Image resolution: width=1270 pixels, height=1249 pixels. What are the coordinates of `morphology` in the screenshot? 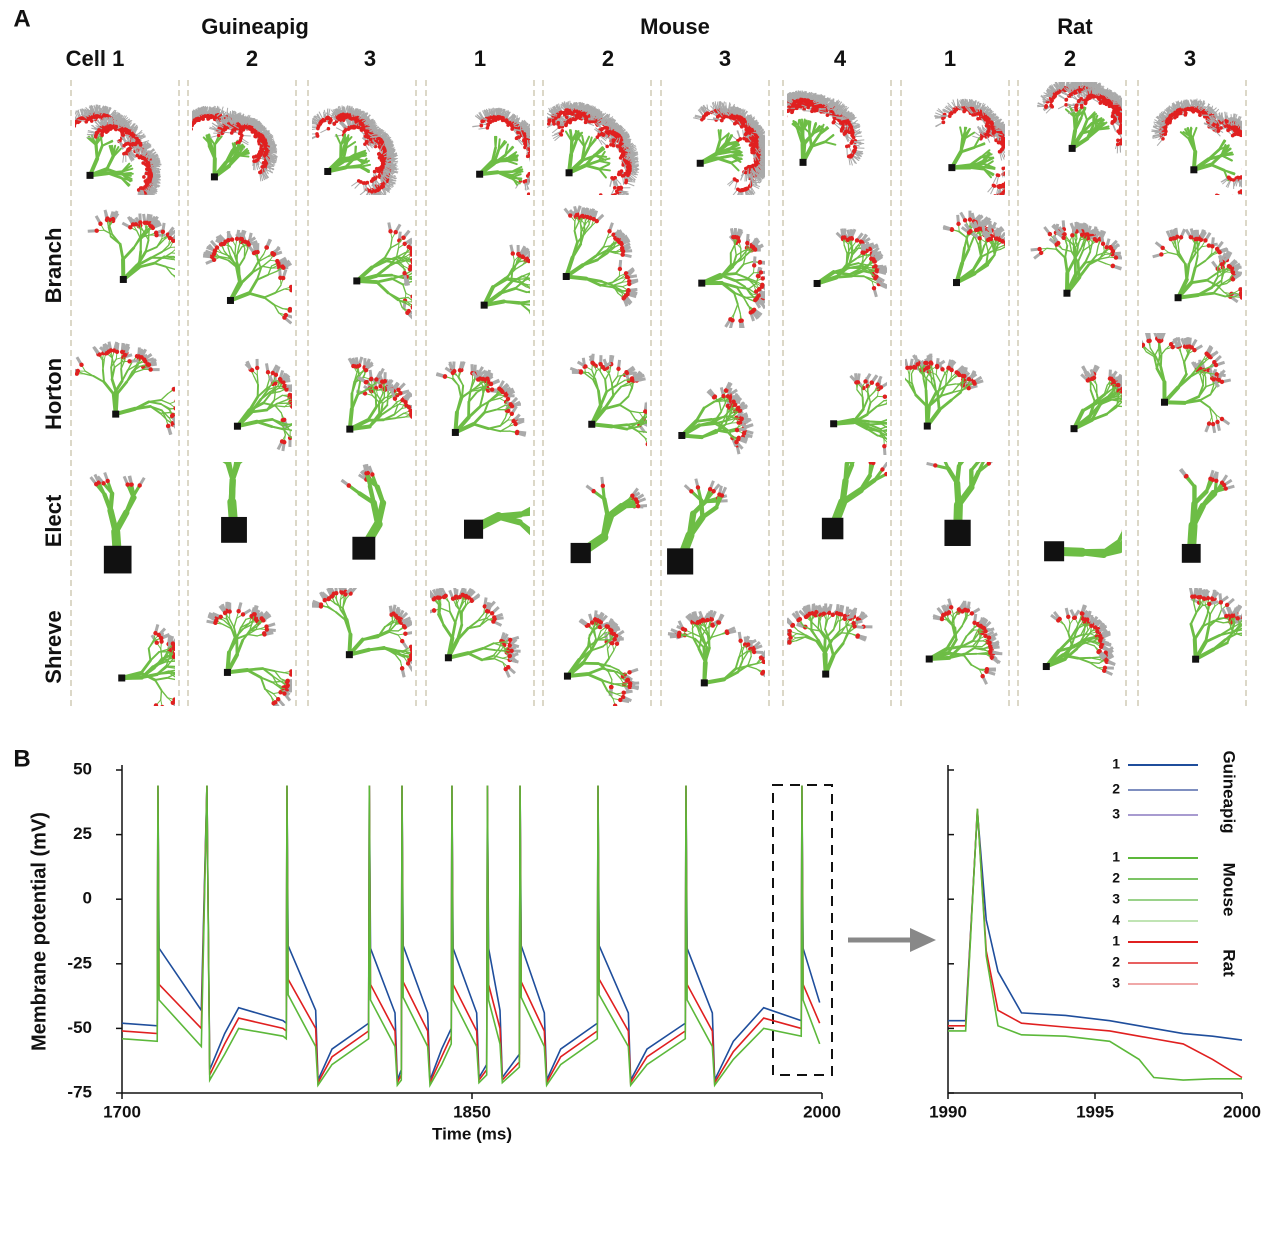 It's located at (227, 143).